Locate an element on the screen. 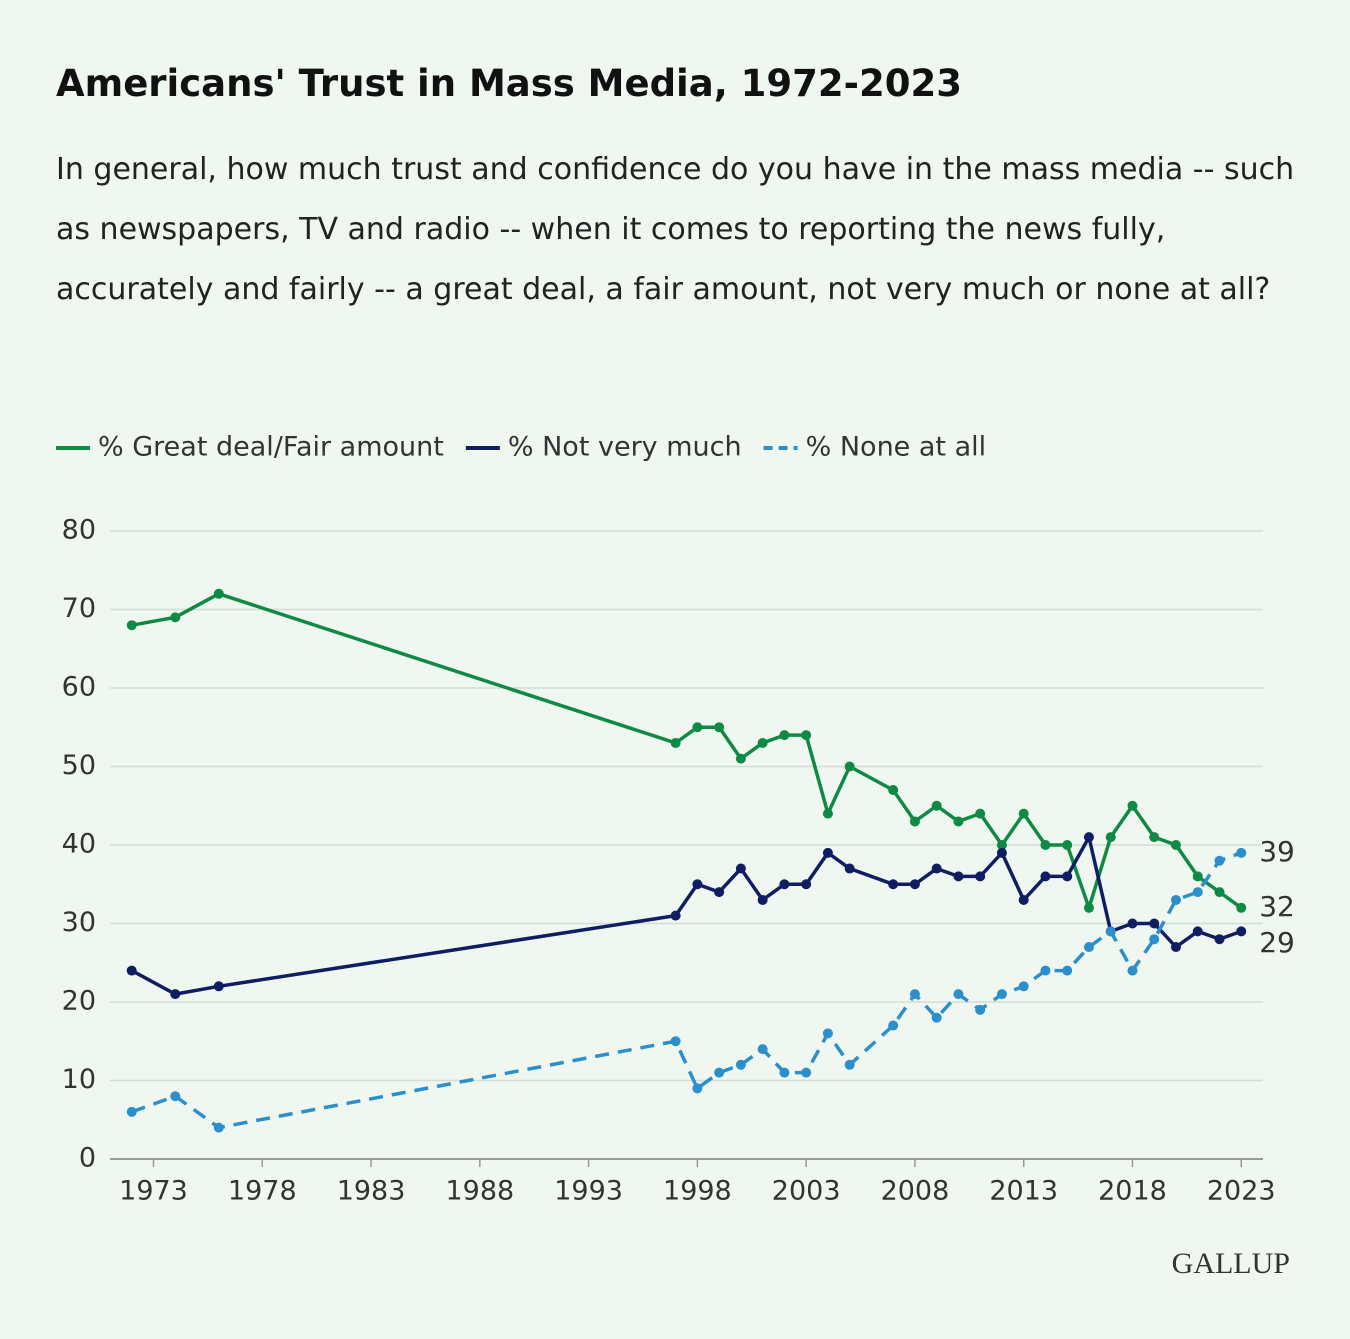 The height and width of the screenshot is (1339, 1350). source-logo: GALLUP is located at coordinates (1231, 1263).